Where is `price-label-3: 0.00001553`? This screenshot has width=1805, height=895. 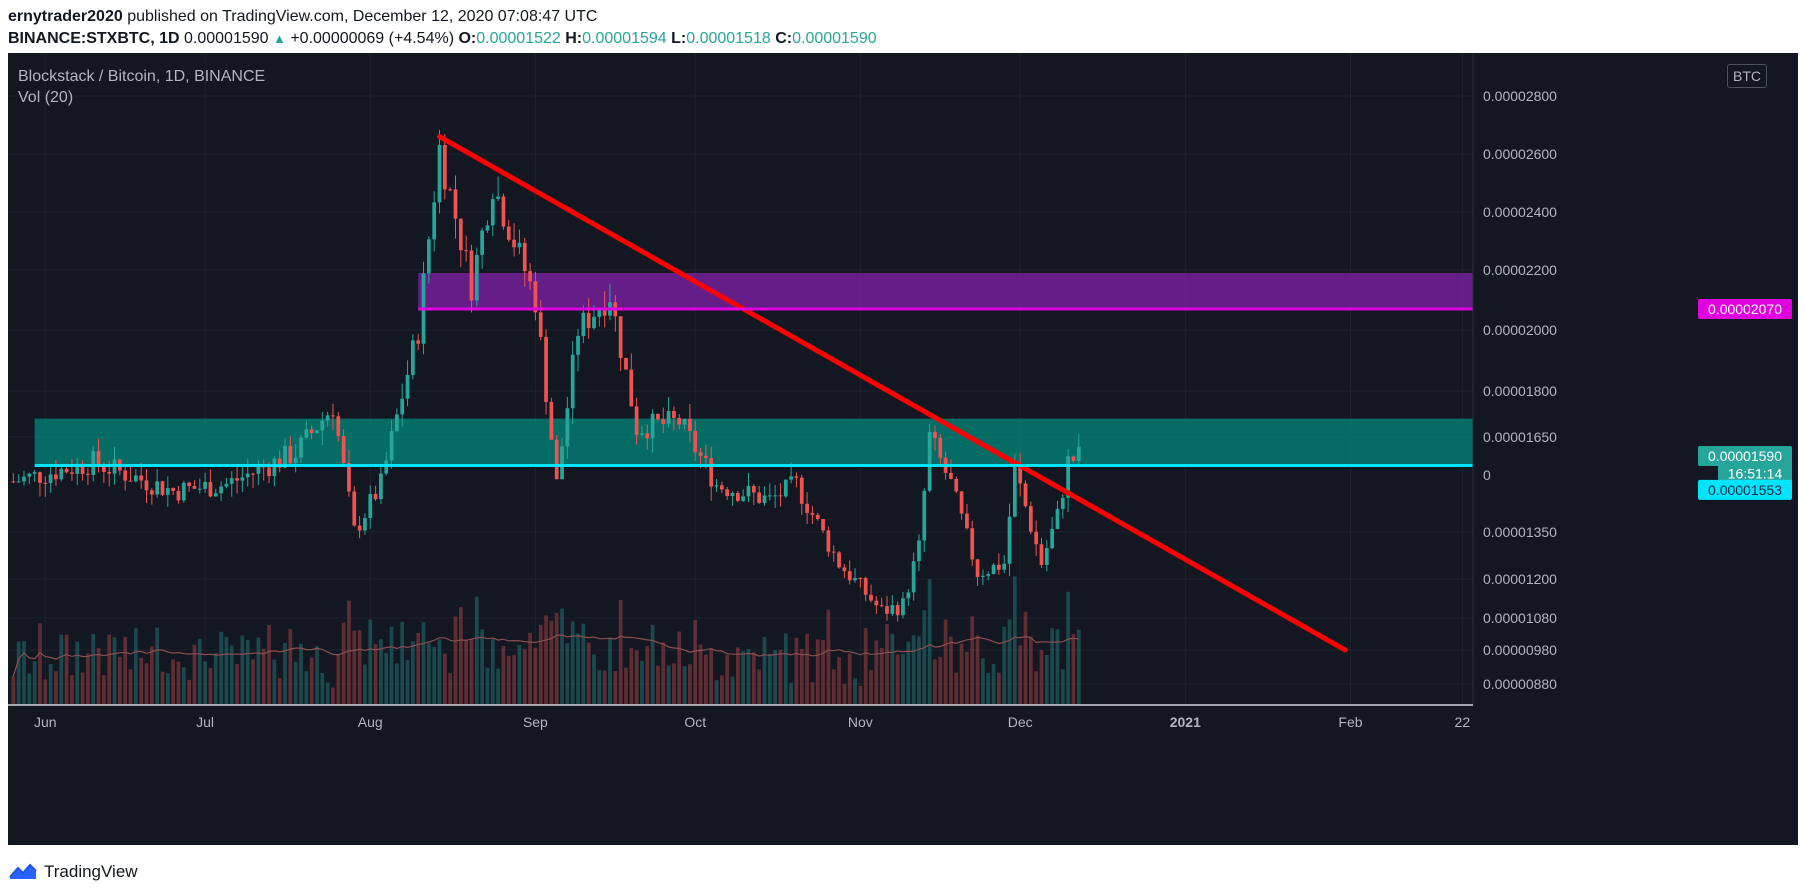 price-label-3: 0.00001553 is located at coordinates (1745, 490).